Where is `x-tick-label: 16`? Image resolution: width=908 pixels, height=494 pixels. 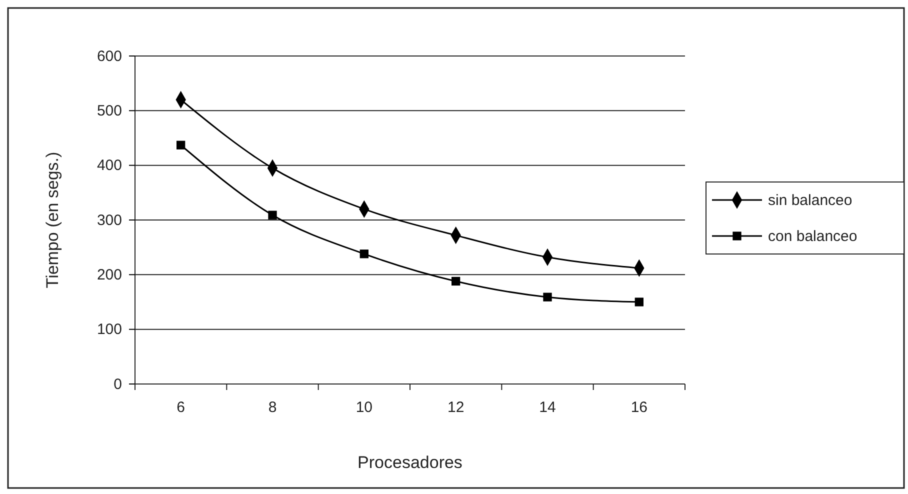
x-tick-label: 16 is located at coordinates (639, 407).